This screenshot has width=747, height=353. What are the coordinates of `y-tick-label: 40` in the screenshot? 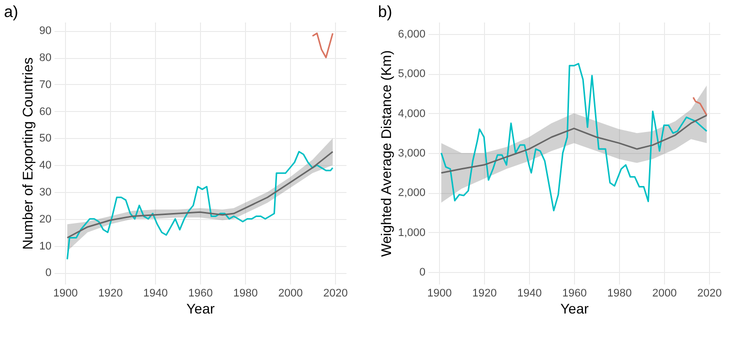 It's located at (45, 166).